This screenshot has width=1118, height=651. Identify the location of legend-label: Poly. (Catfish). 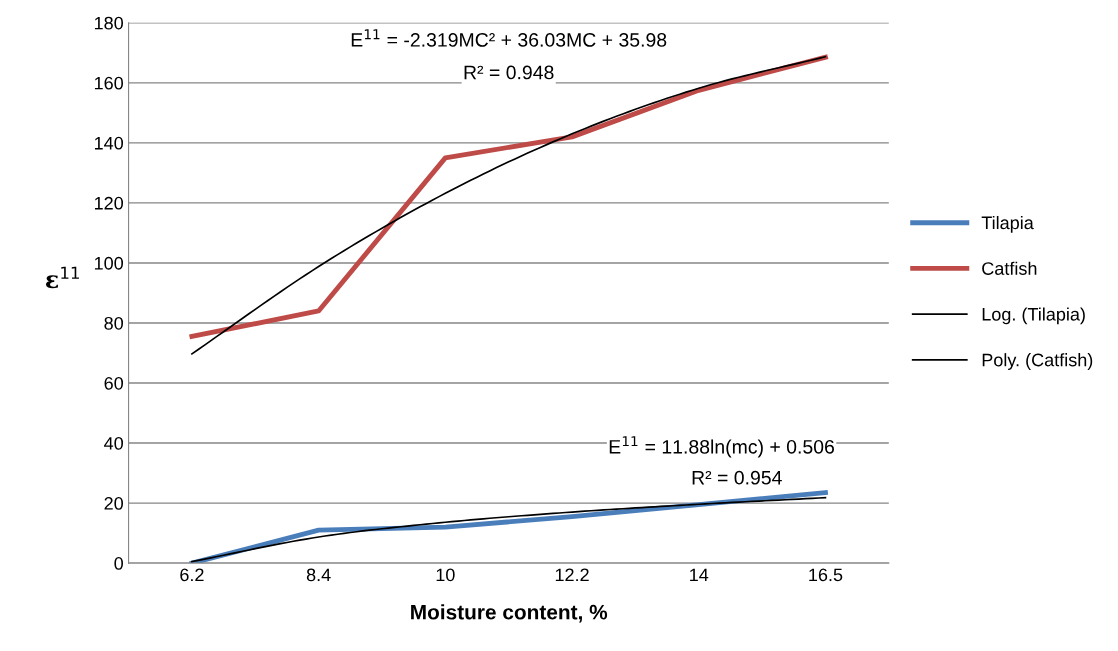
(1037, 361).